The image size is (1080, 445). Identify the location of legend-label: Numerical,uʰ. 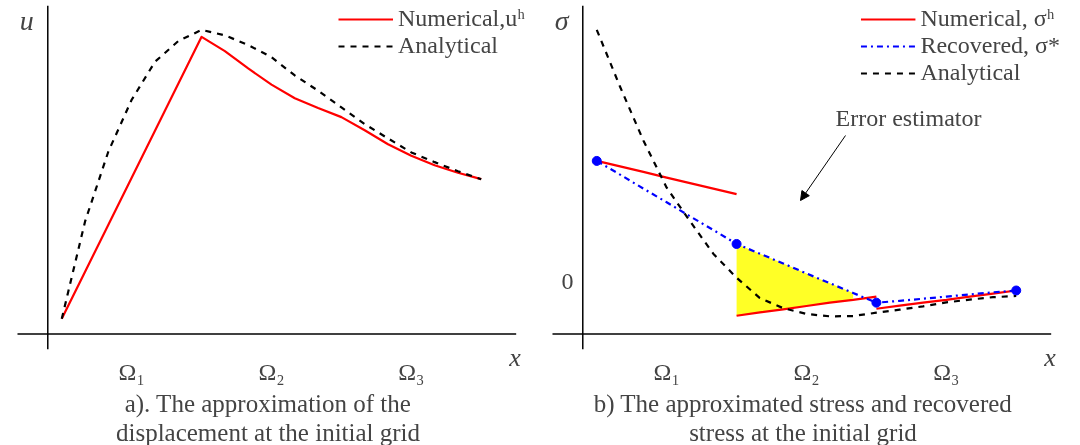
(461, 18).